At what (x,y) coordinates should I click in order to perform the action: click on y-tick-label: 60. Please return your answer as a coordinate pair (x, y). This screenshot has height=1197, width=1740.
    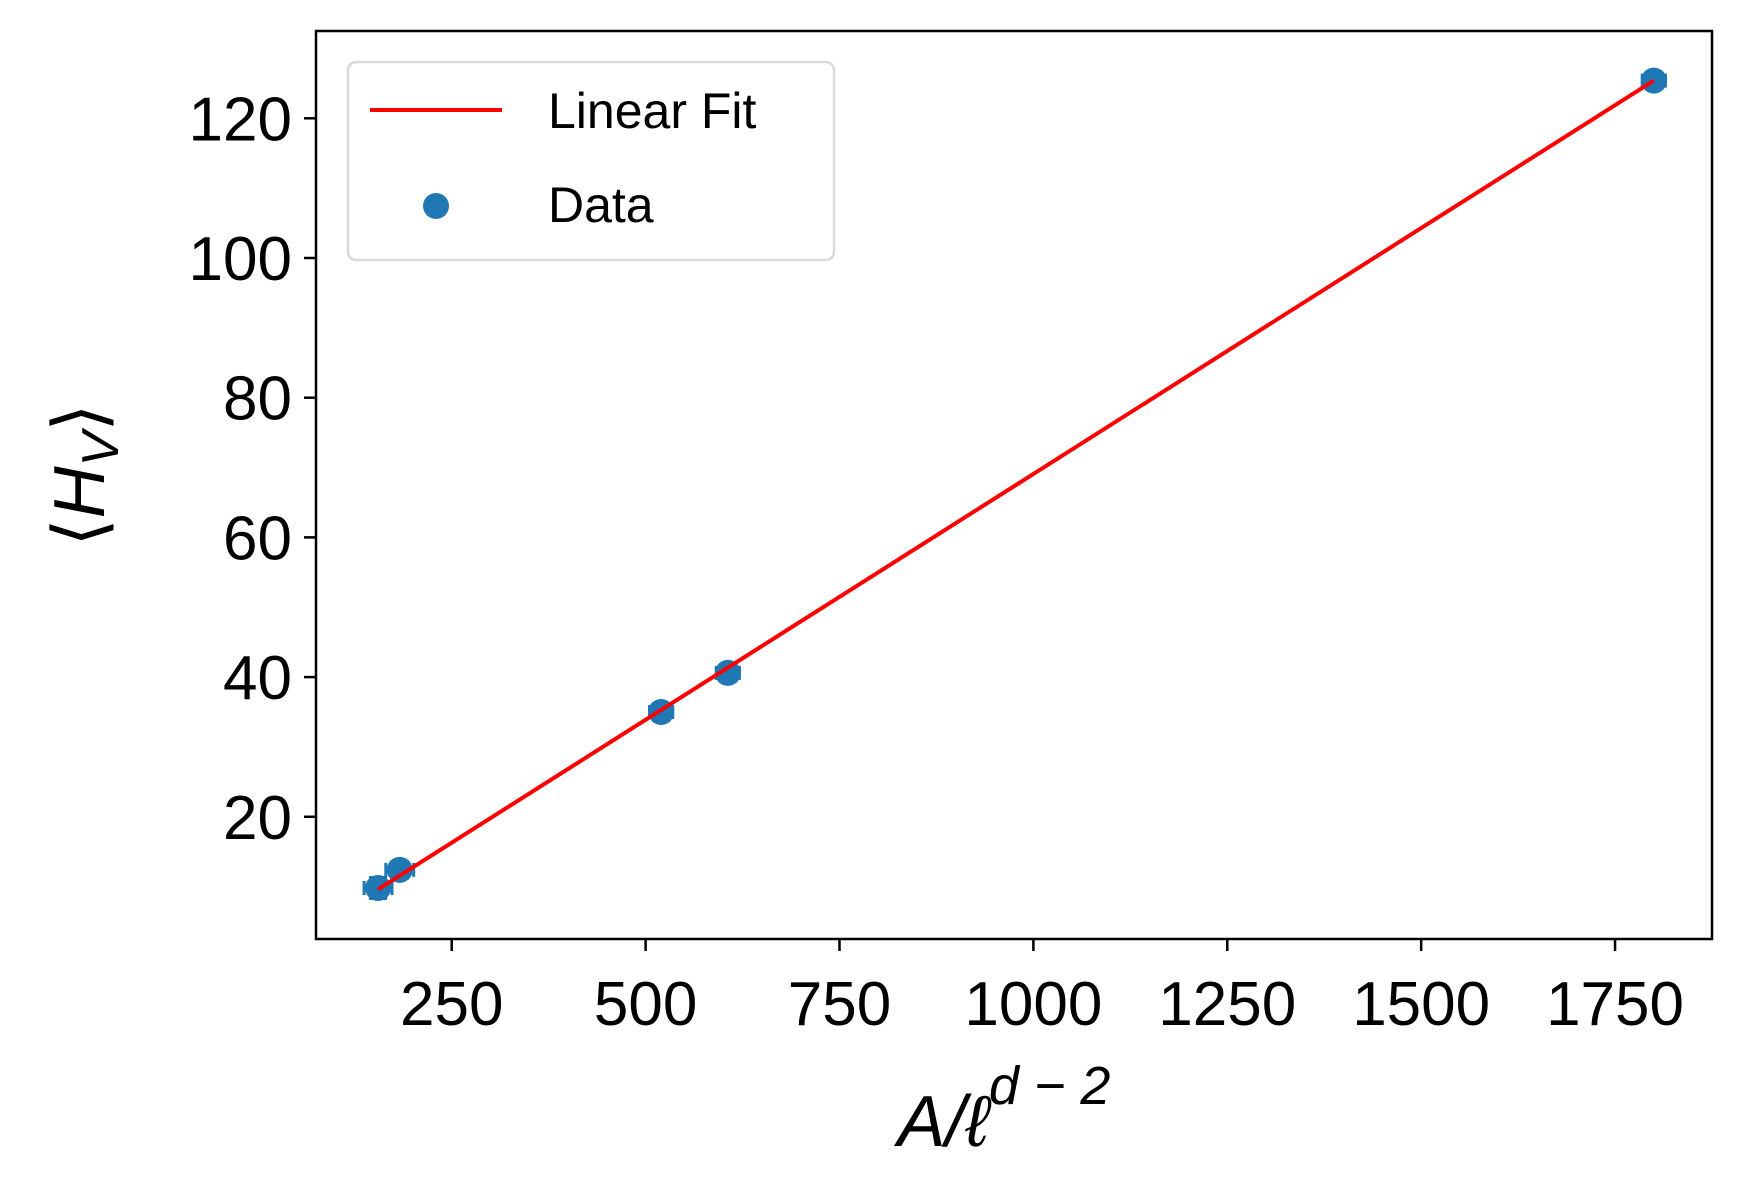
    Looking at the image, I should click on (257, 538).